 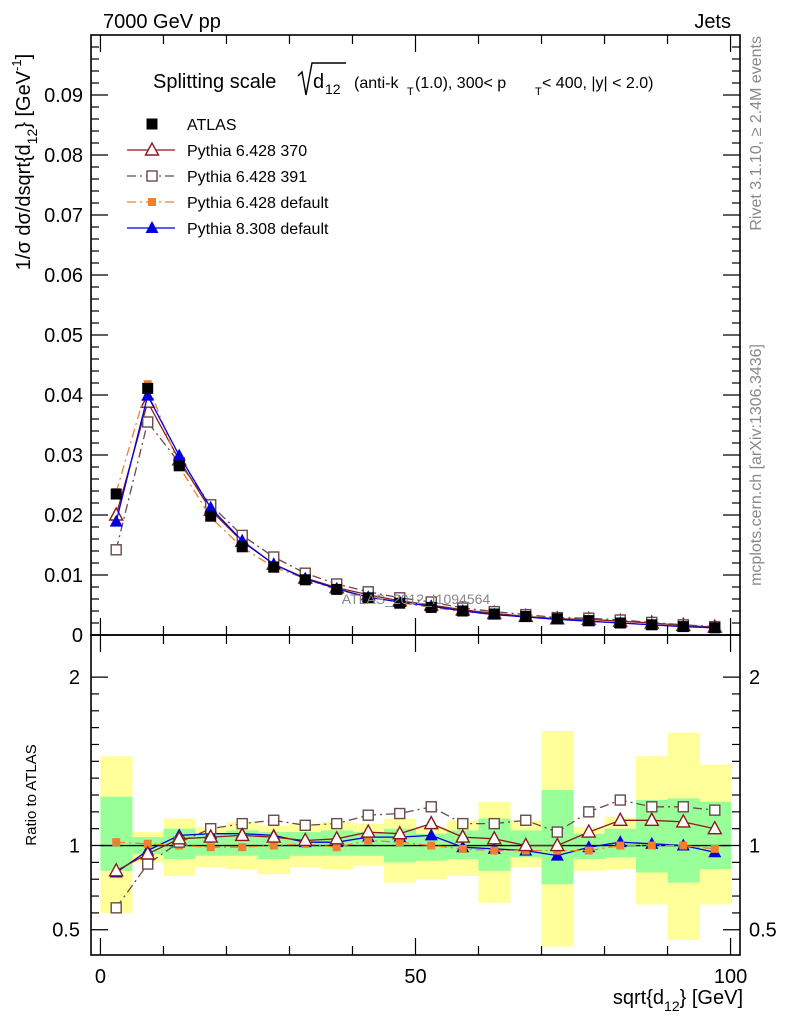 What do you see at coordinates (756, 465) in the screenshot?
I see `mcplots-label: mcplots.cern.ch [arXiv:1306.3436]` at bounding box center [756, 465].